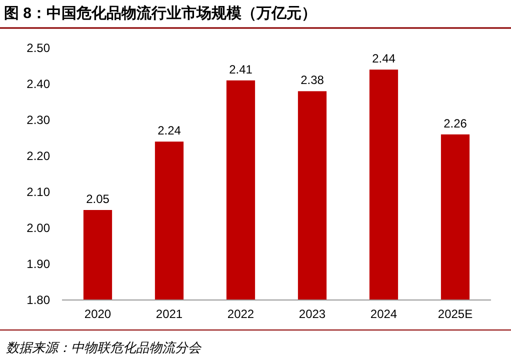 This screenshot has height=364, width=511. I want to click on y-tick-label: 2.50, so click(38, 48).